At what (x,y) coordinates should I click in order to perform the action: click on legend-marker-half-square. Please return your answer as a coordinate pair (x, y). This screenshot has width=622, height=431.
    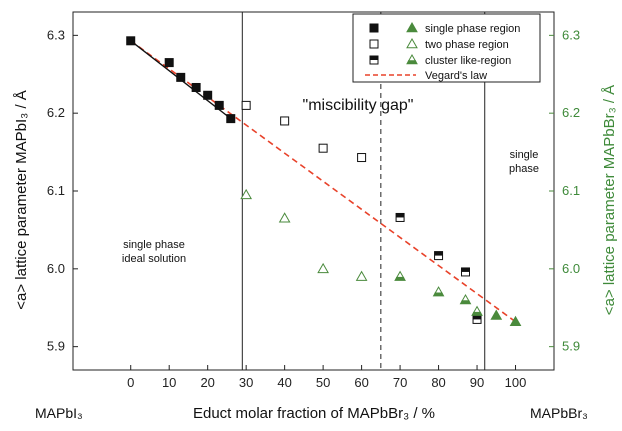
    Looking at the image, I should click on (374, 60).